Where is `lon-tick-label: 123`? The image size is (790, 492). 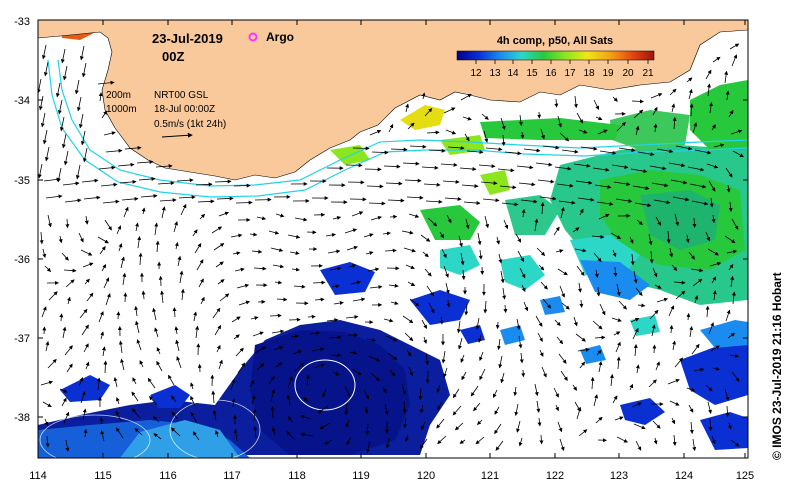
lon-tick-label: 123 is located at coordinates (619, 476).